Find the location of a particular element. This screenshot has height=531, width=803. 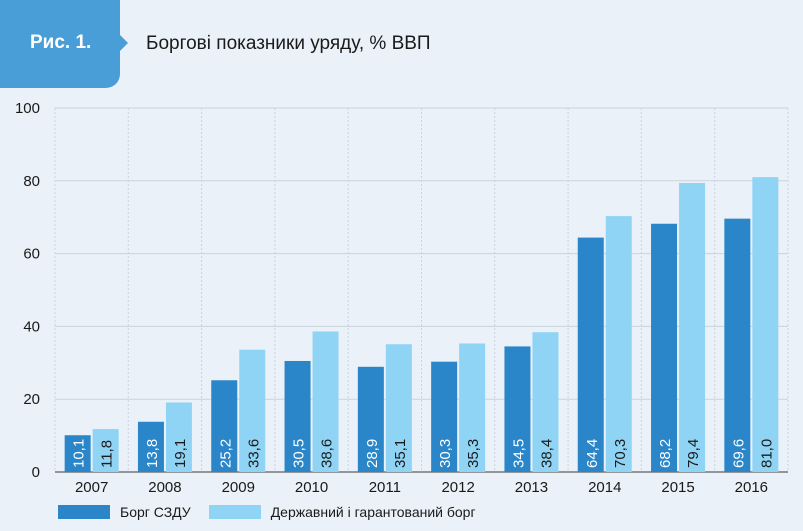

x-tick-label: 2007 is located at coordinates (91, 487).